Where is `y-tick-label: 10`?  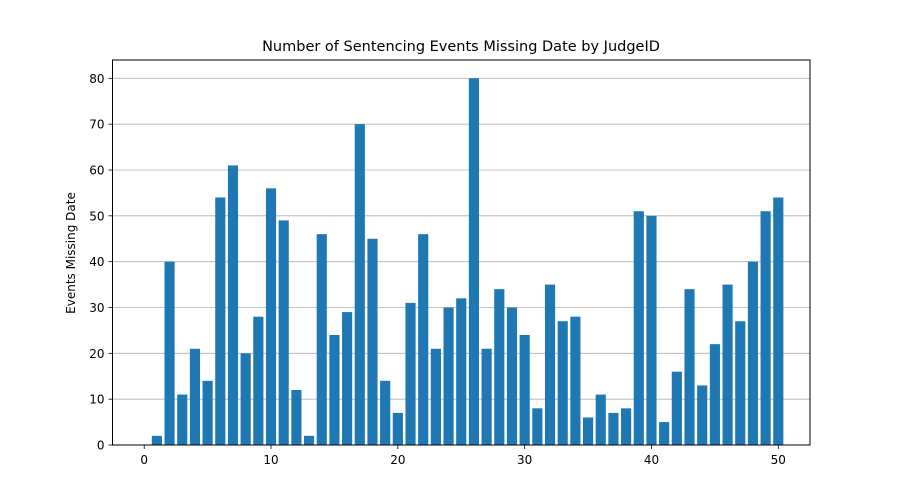
y-tick-label: 10 is located at coordinates (96, 400).